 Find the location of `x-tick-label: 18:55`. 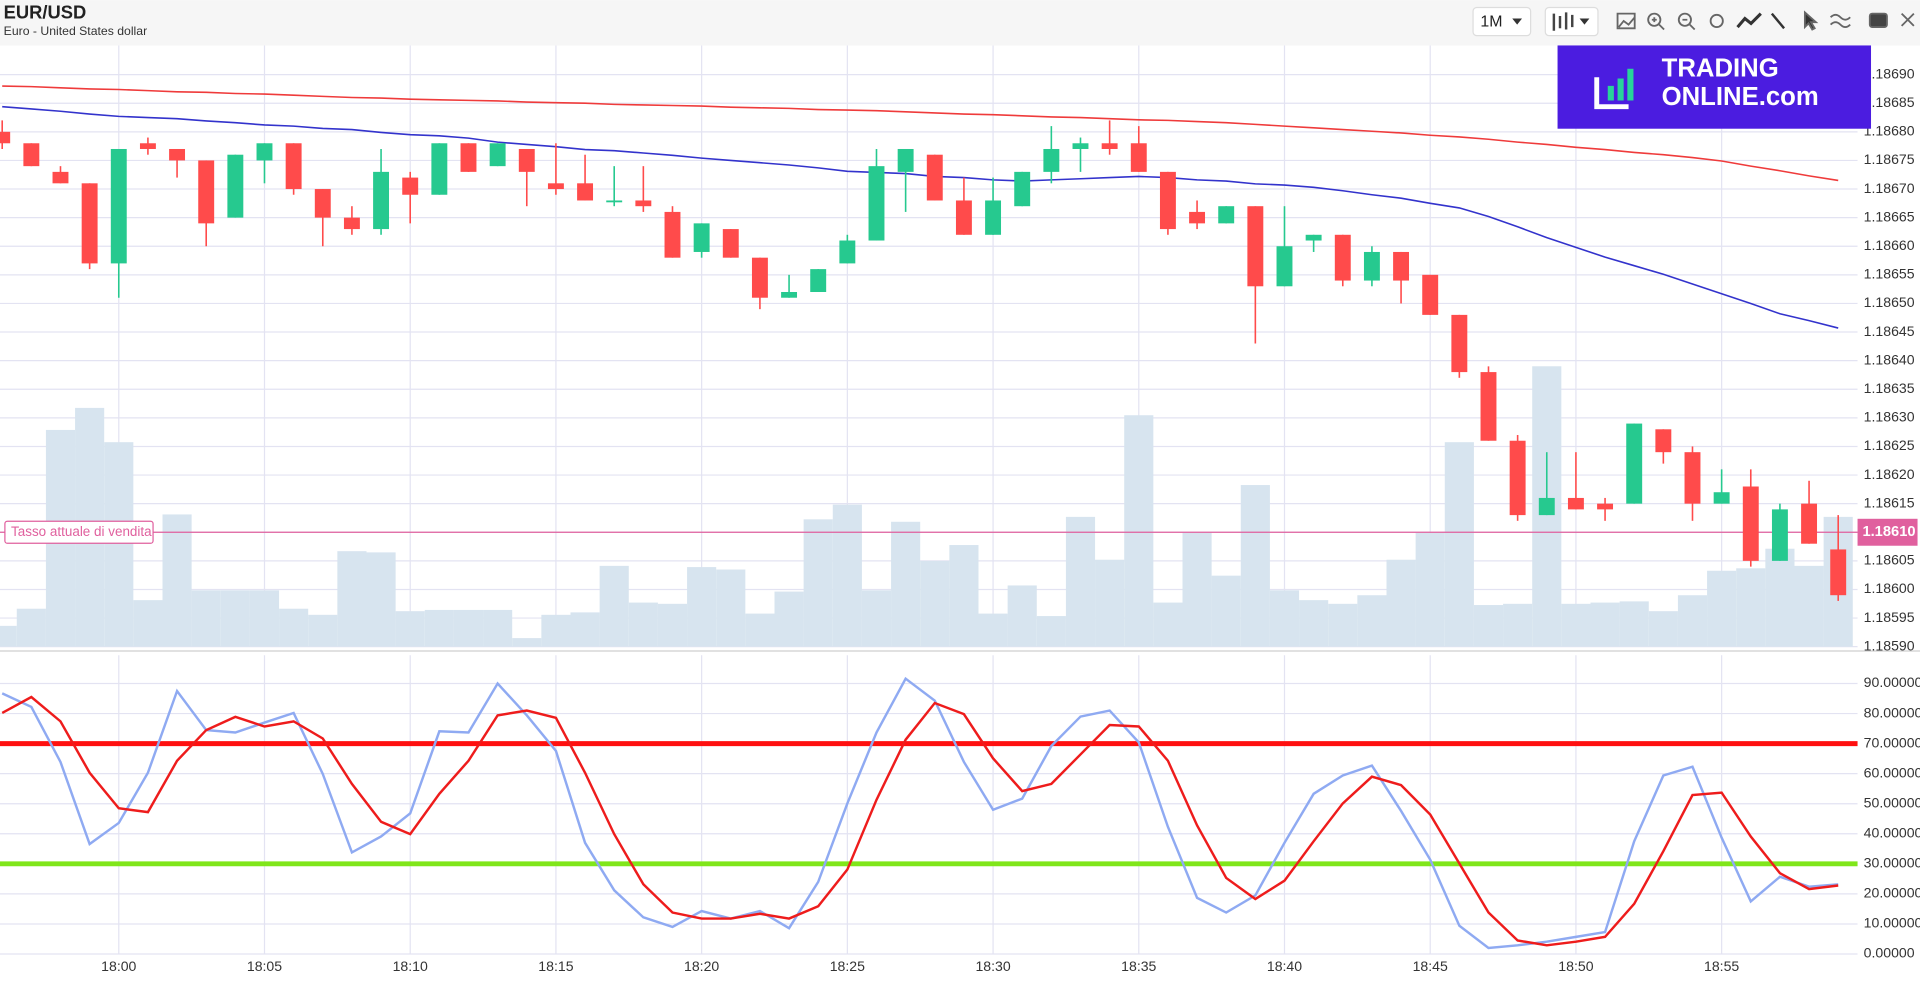

x-tick-label: 18:55 is located at coordinates (1721, 966).